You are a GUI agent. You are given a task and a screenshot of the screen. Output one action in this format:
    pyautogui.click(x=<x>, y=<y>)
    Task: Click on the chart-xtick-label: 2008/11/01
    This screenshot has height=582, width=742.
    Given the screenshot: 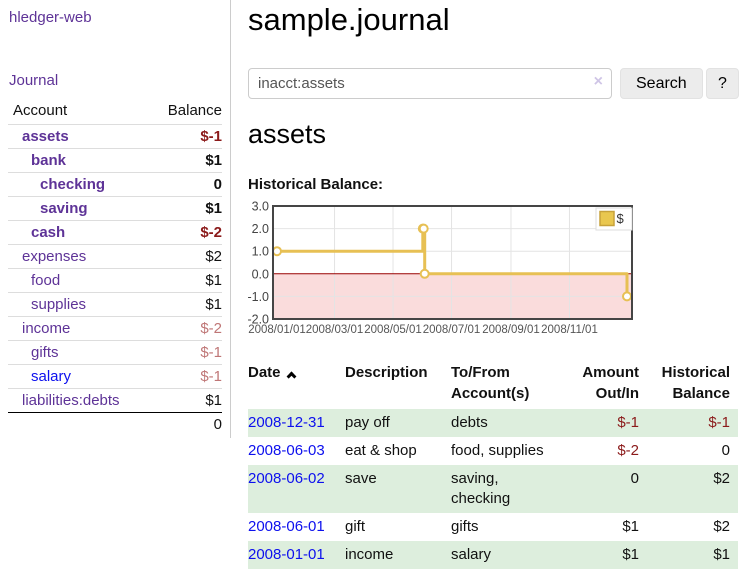 What is the action you would take?
    pyautogui.click(x=569, y=330)
    